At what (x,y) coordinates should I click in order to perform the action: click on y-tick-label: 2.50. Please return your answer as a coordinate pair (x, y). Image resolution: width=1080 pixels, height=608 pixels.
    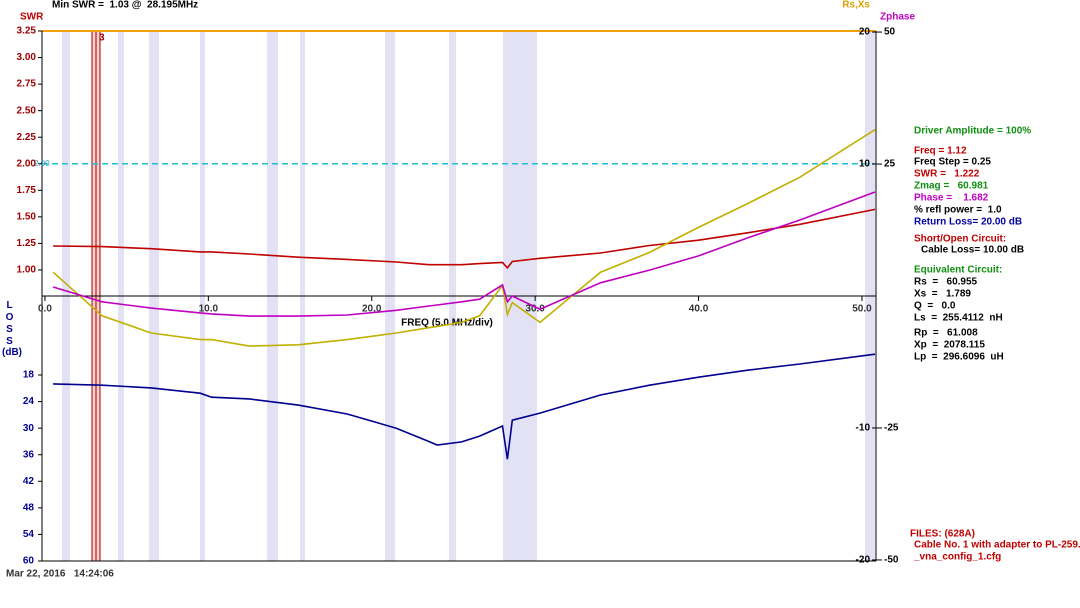
    Looking at the image, I should click on (27, 110).